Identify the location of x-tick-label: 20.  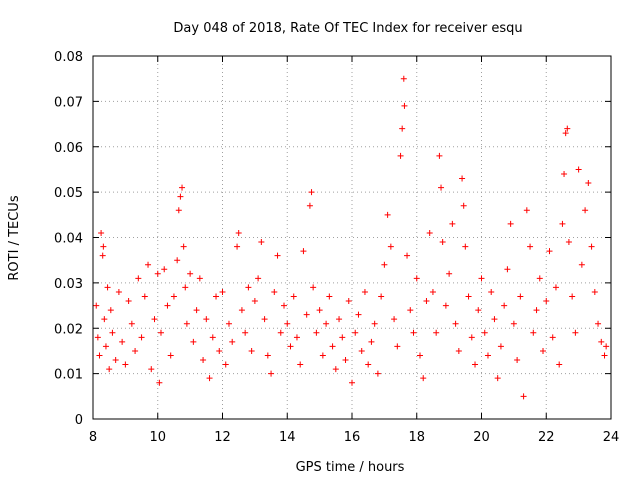
(481, 437).